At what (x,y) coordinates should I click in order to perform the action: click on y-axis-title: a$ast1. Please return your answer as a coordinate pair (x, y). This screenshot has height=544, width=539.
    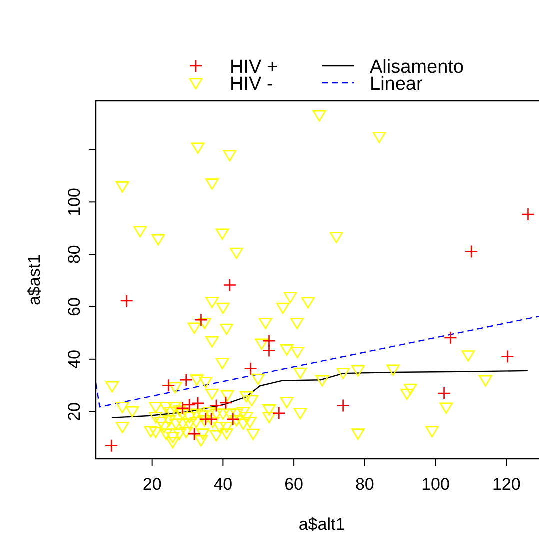
    Looking at the image, I should click on (34, 280).